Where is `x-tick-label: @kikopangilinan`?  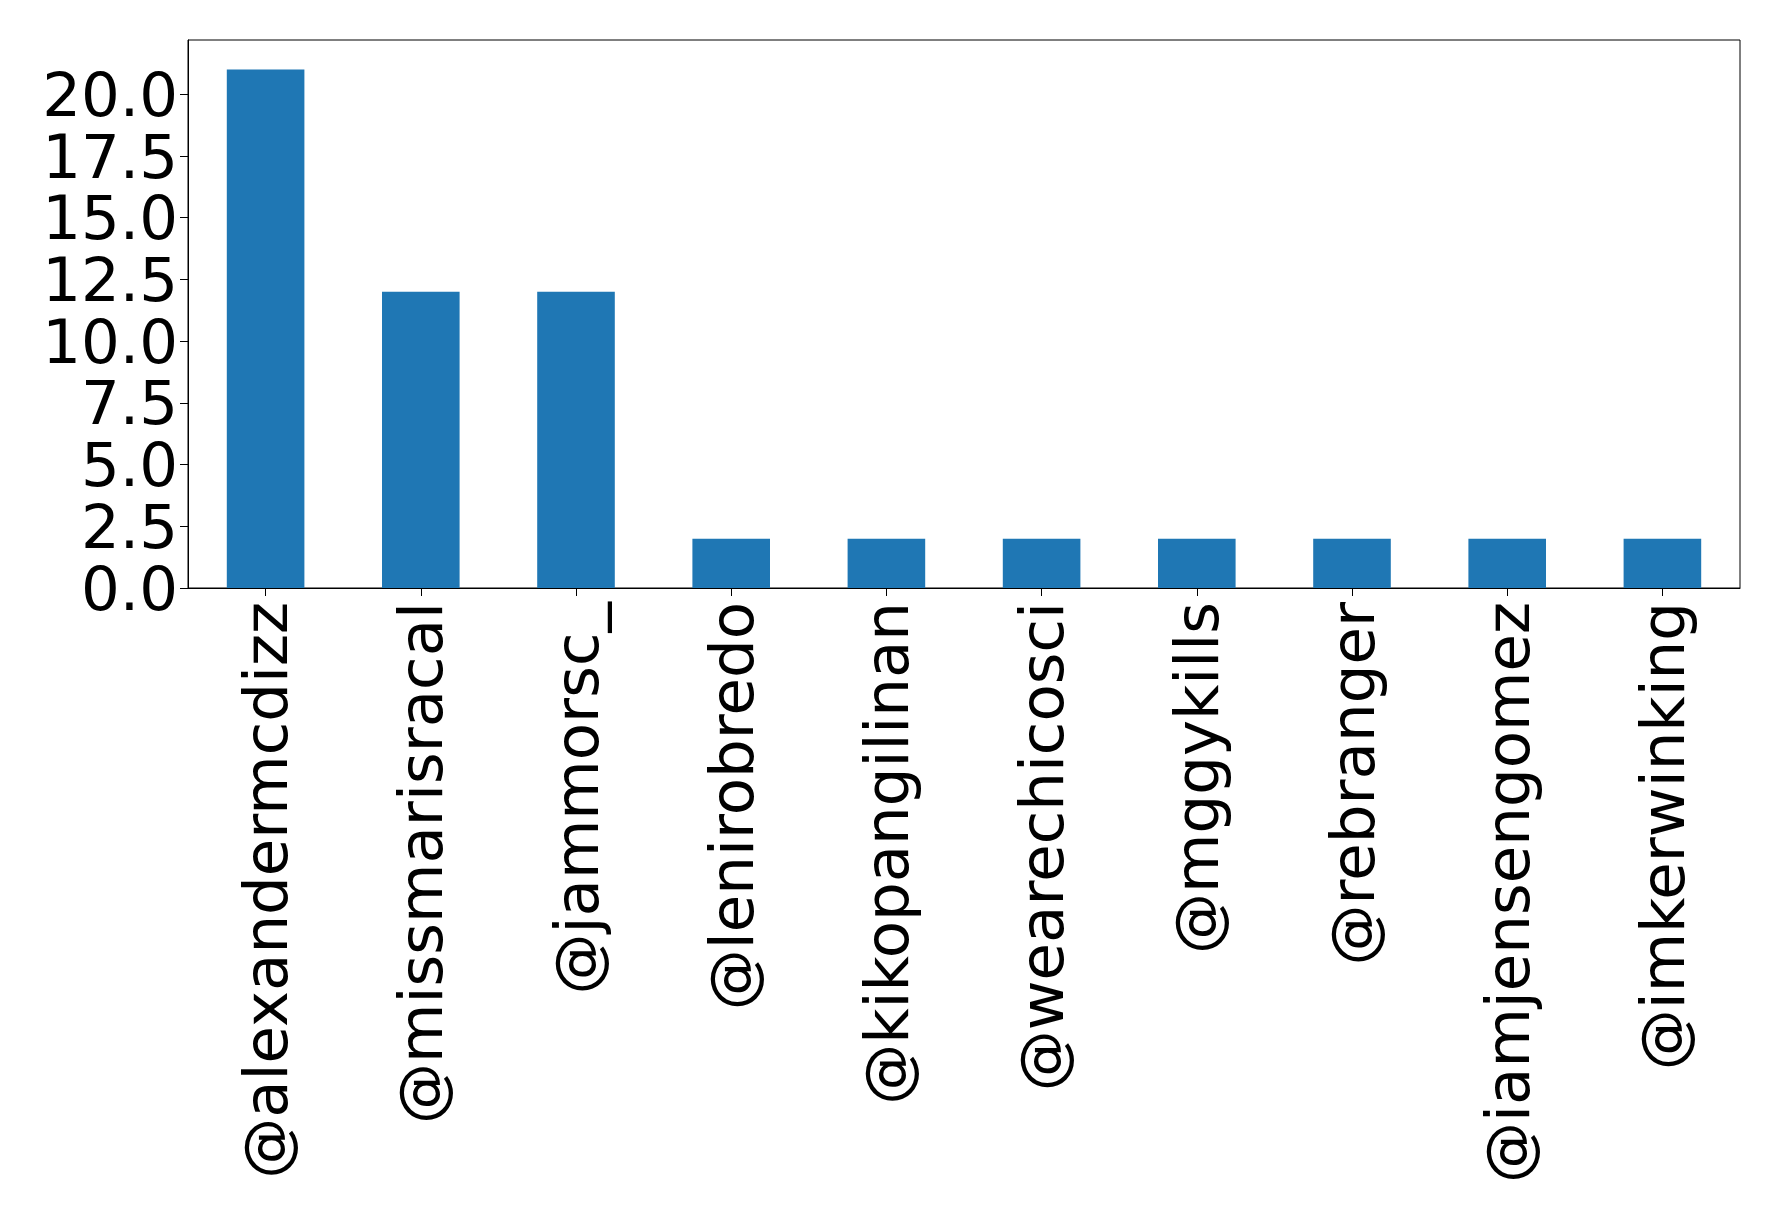 x-tick-label: @kikopangilinan is located at coordinates (886, 853).